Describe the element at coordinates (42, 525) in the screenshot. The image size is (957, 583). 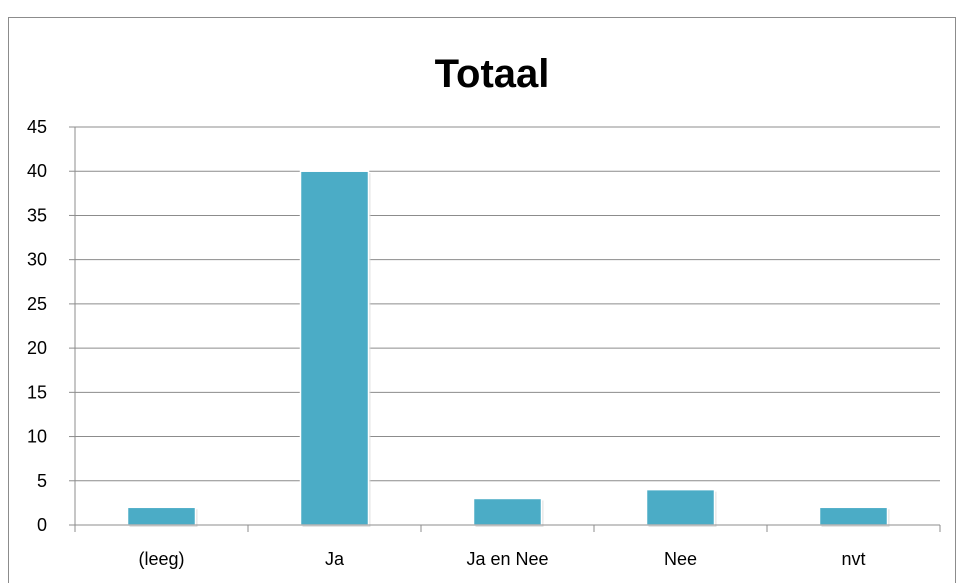
I see `y-tick-label: 0` at that location.